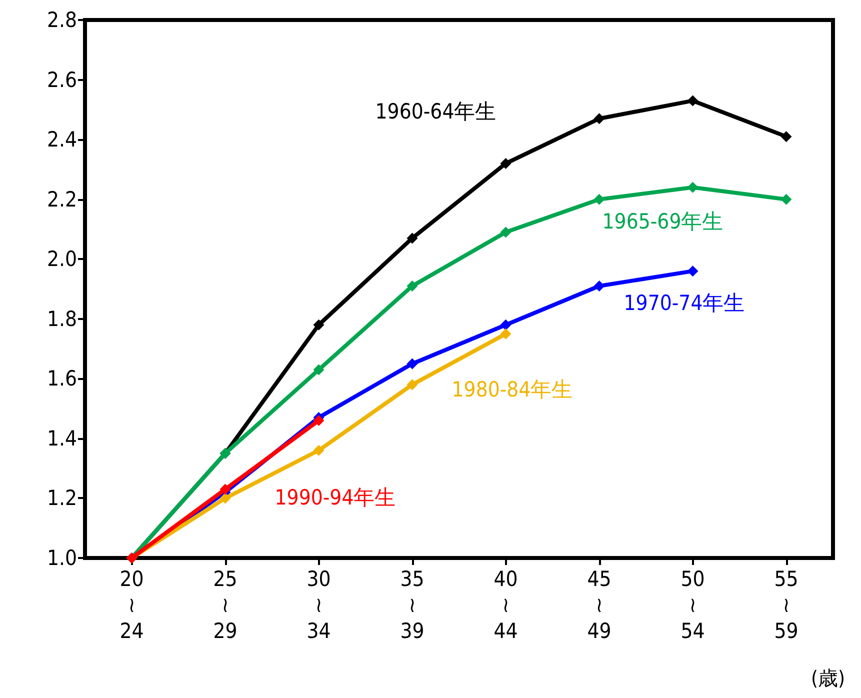 The width and height of the screenshot is (861, 698). What do you see at coordinates (61, 80) in the screenshot?
I see `y-tick-label: 2.6` at bounding box center [61, 80].